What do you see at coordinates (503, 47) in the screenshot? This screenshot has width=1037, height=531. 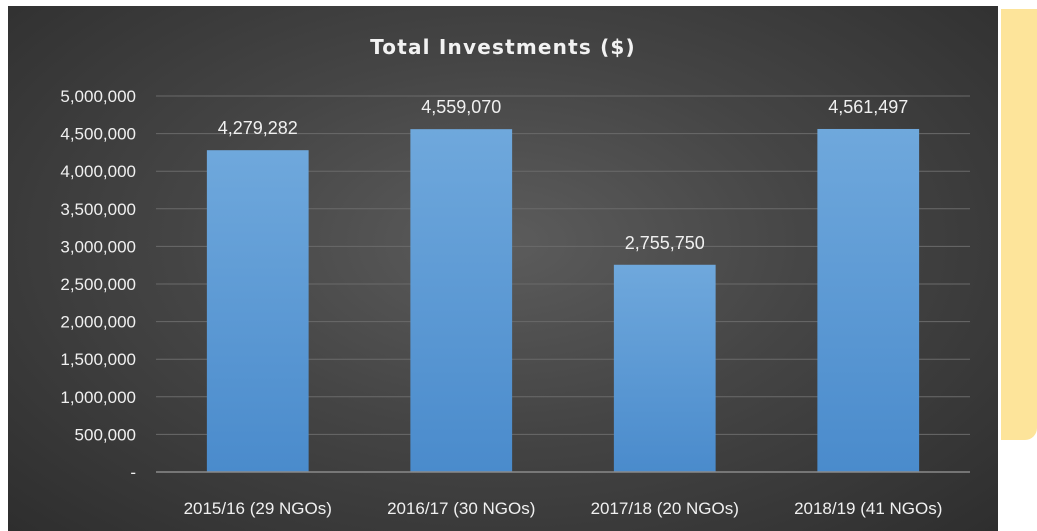 I see `chart-title: Total Investments ($)` at bounding box center [503, 47].